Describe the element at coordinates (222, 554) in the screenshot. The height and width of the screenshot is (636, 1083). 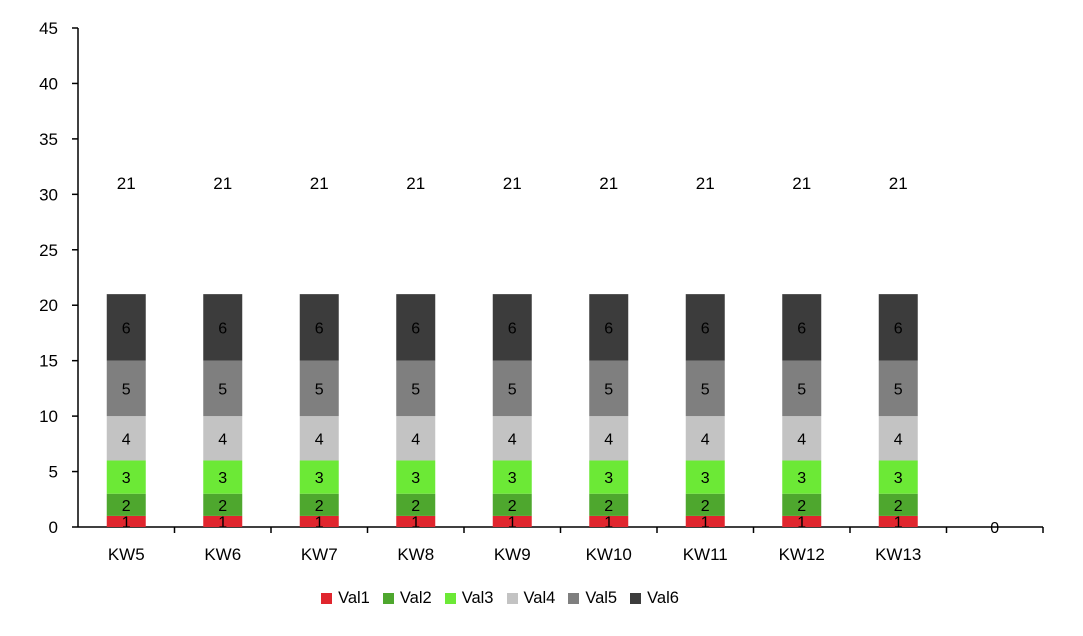
I see `x-tick-label: KW6` at that location.